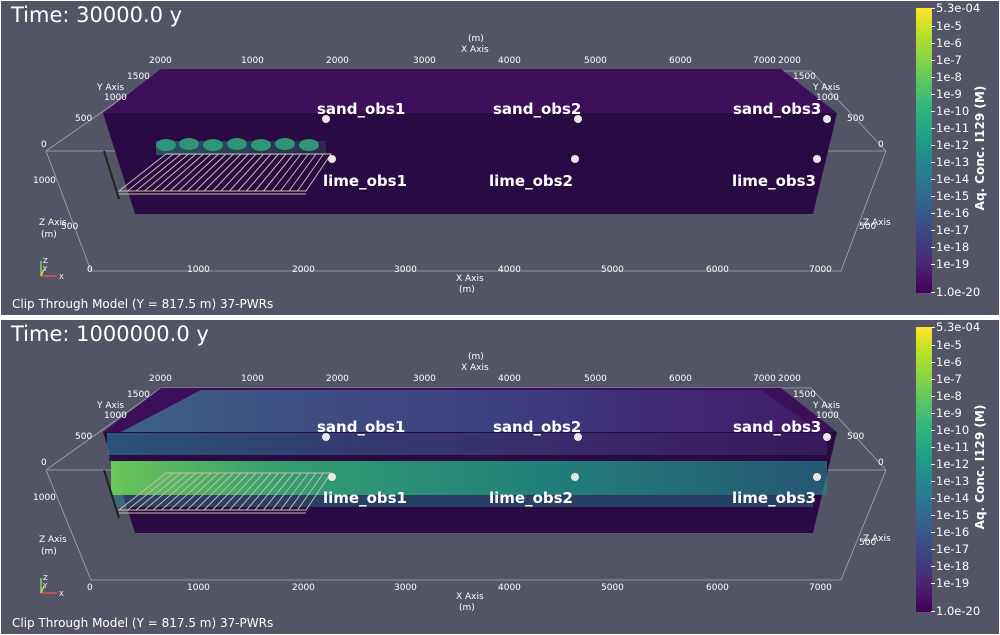  I want to click on domain-top-face, so click(470, 91).